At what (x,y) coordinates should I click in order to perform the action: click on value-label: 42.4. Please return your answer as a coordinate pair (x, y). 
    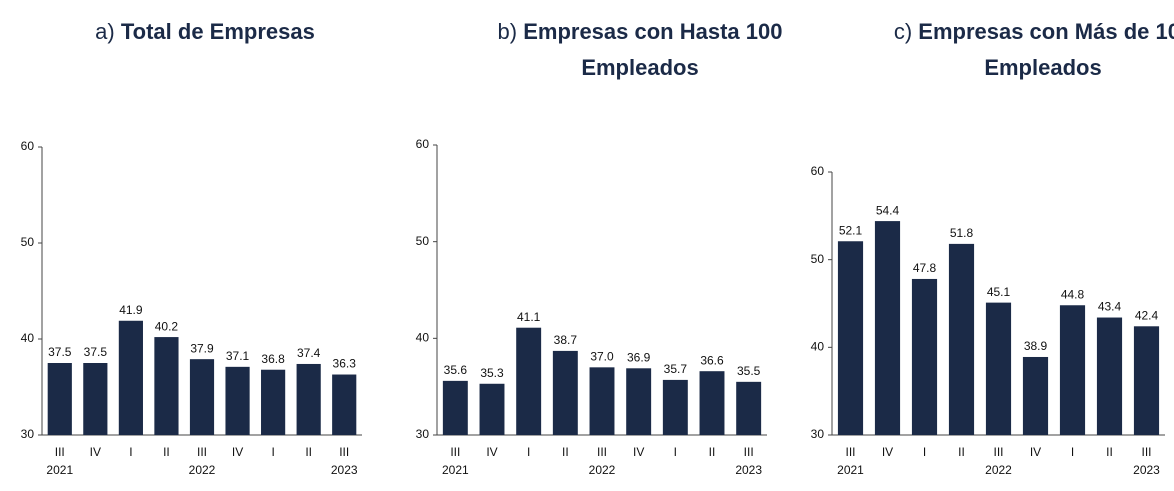
    Looking at the image, I should click on (1147, 315).